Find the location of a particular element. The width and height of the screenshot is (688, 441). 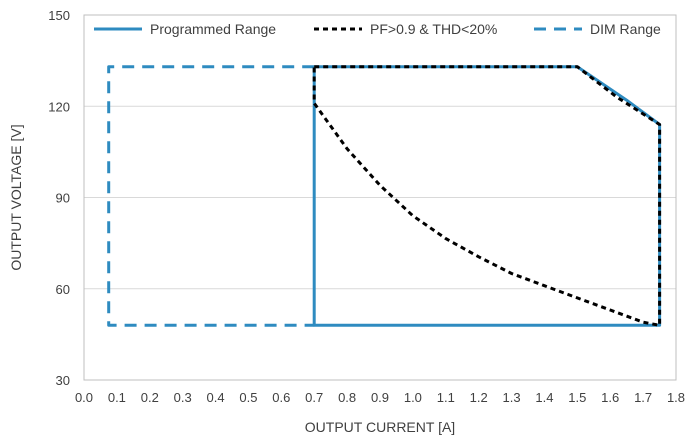

x-axis-label: OUTPUT CURRENT [A] is located at coordinates (380, 427).